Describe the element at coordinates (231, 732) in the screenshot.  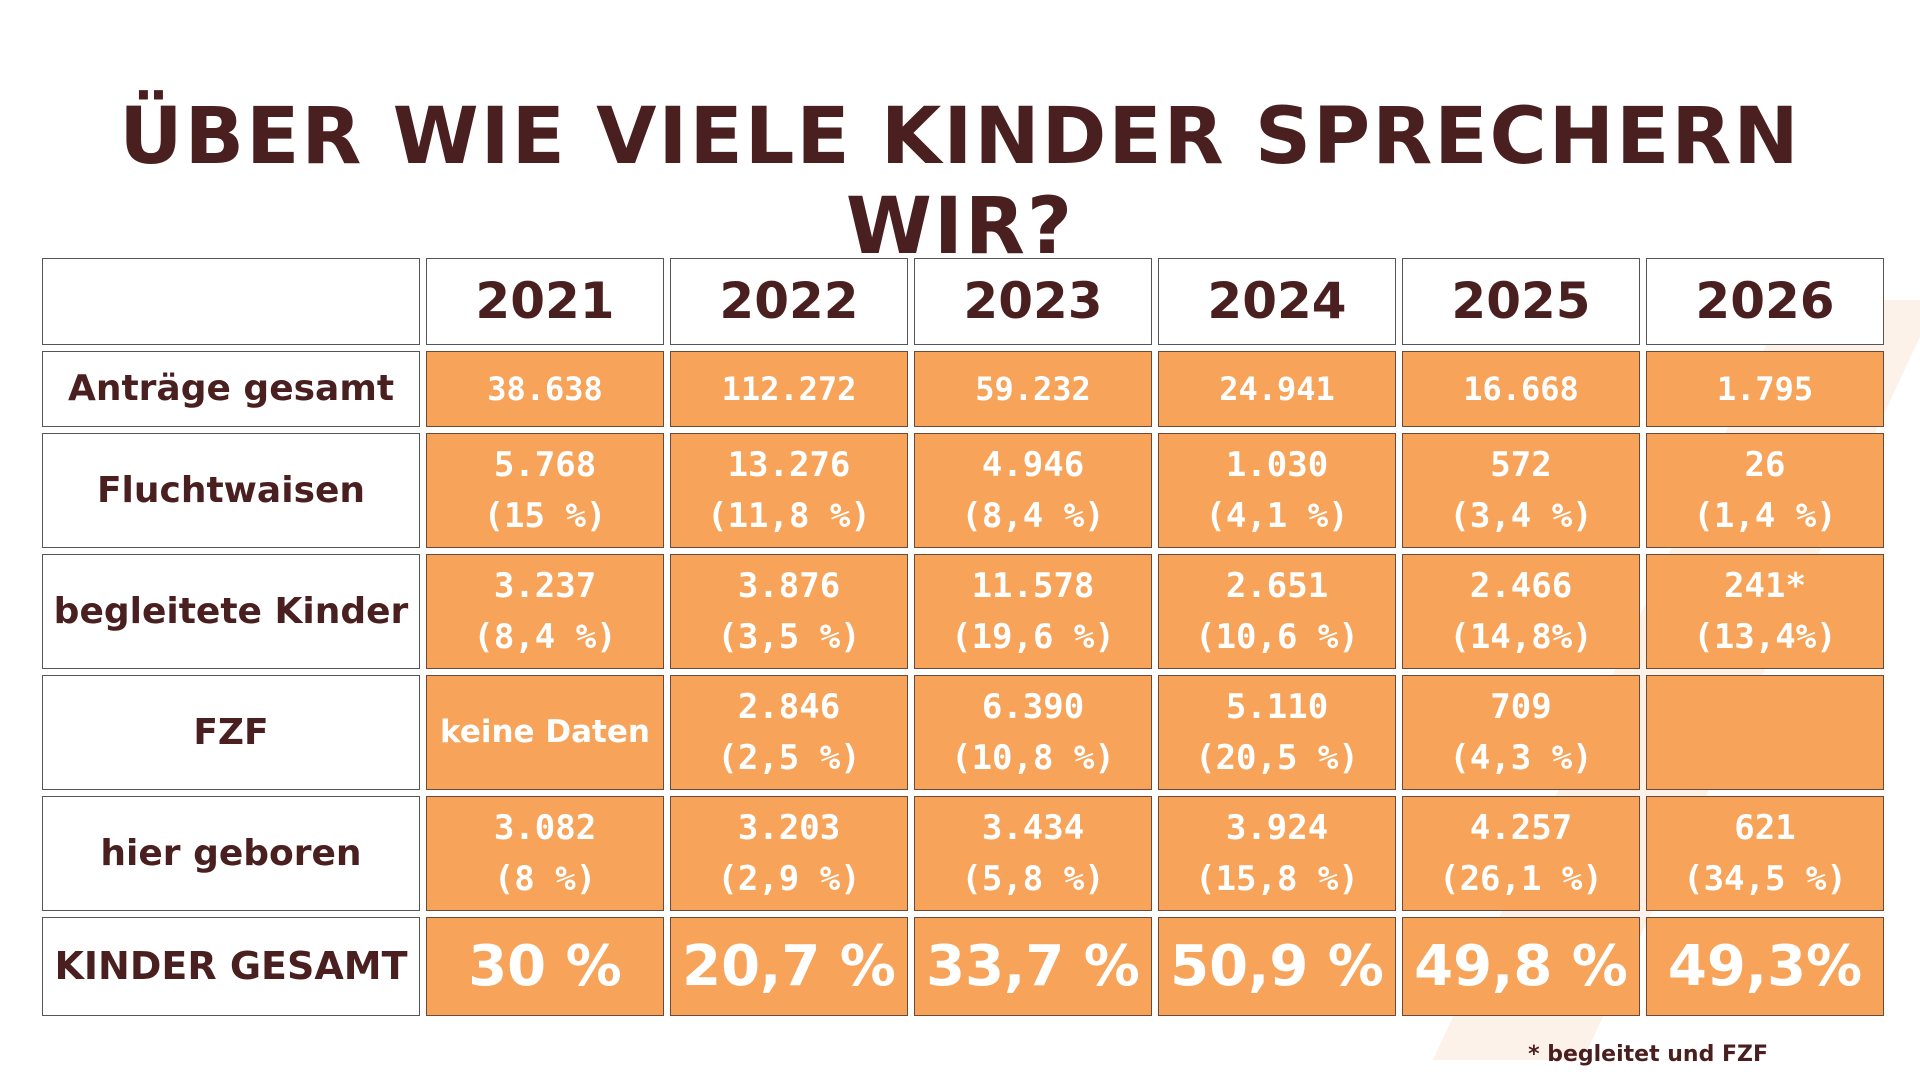
I see `row-label: FZF` at that location.